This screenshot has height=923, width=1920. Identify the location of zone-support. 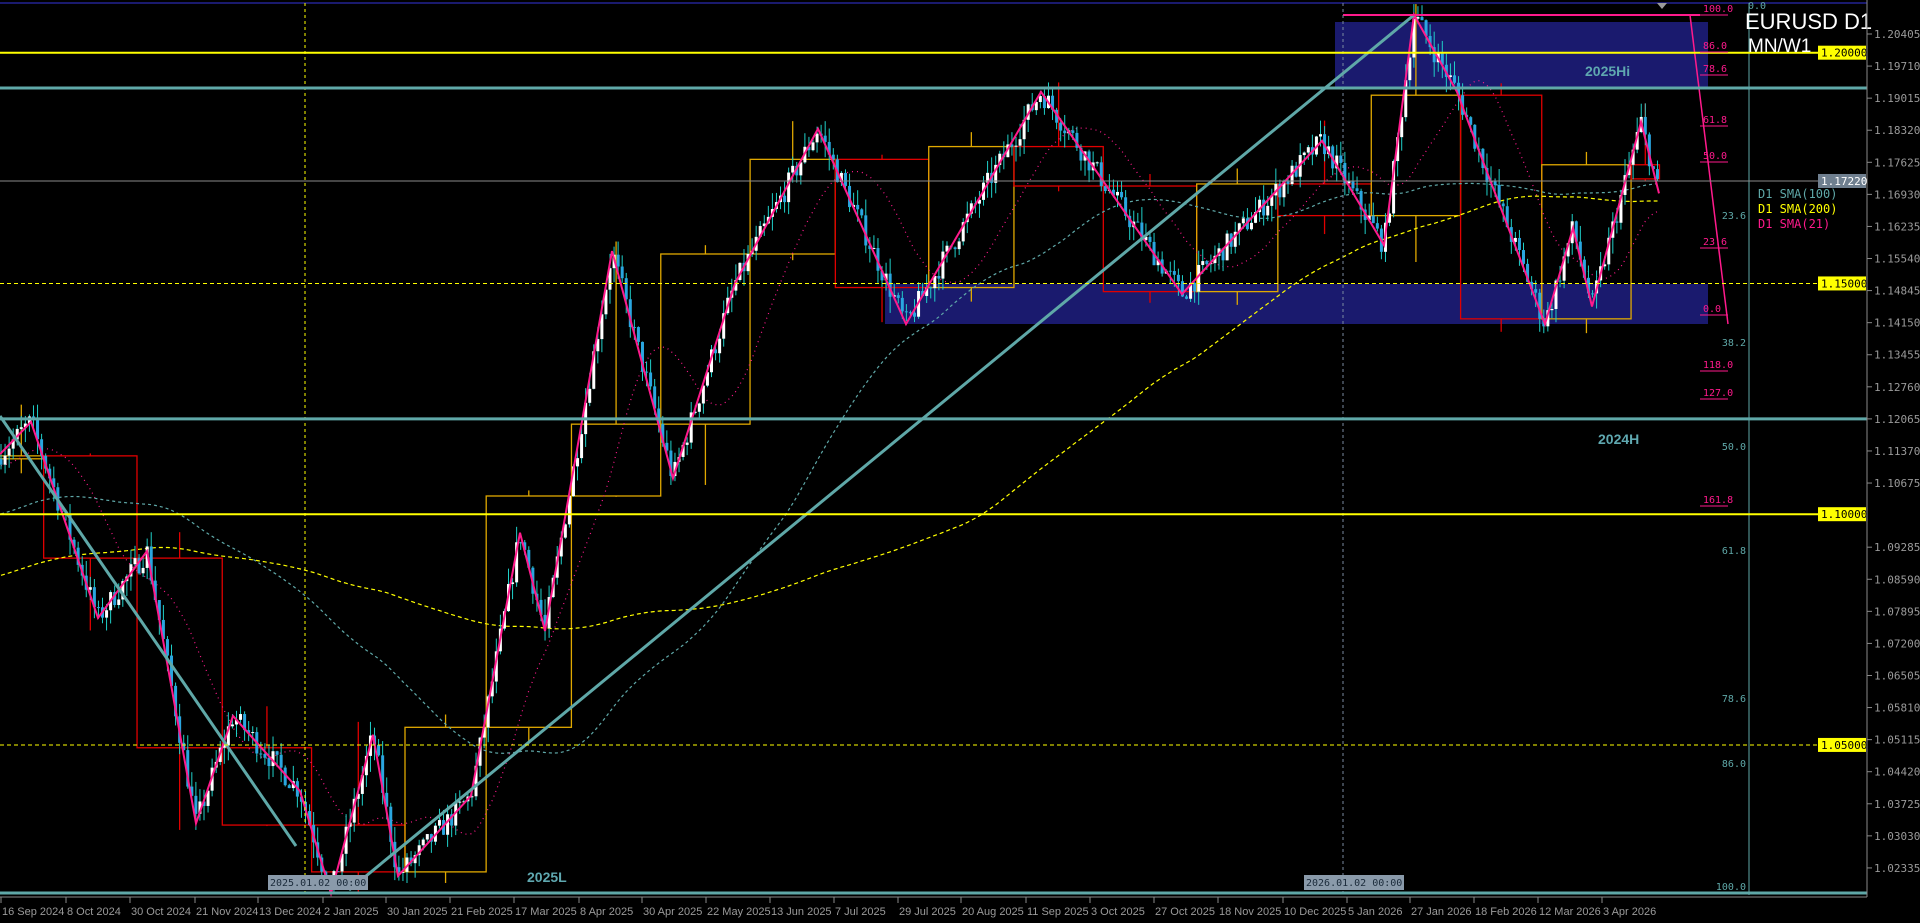
(1296, 304).